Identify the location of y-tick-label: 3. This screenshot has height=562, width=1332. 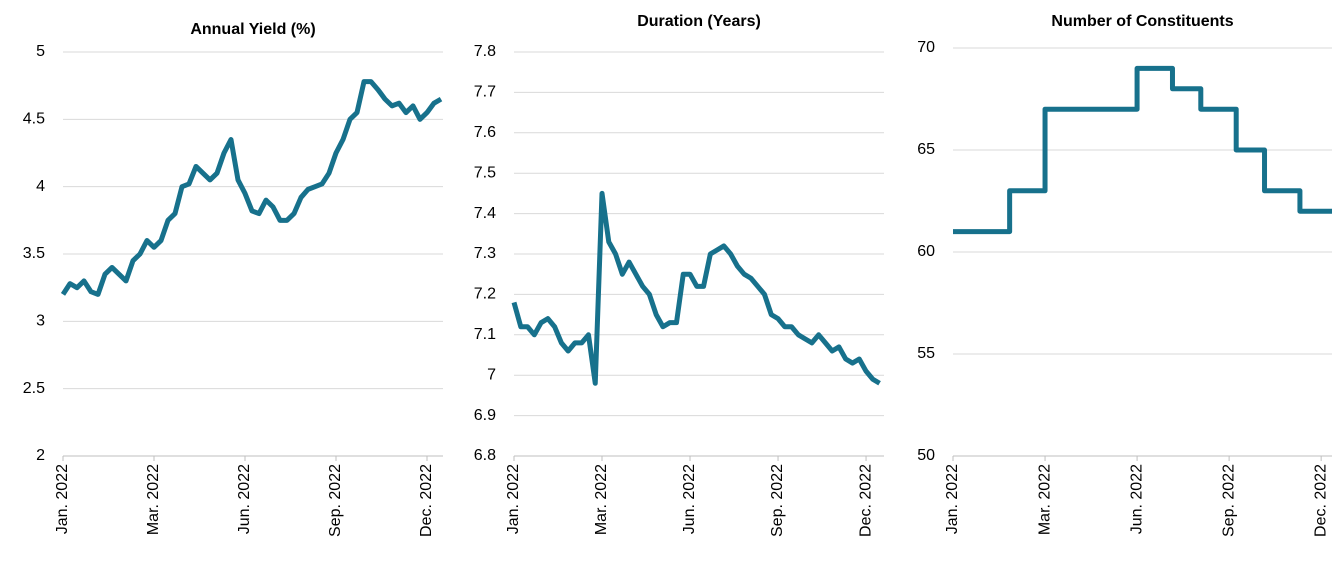
(40, 321).